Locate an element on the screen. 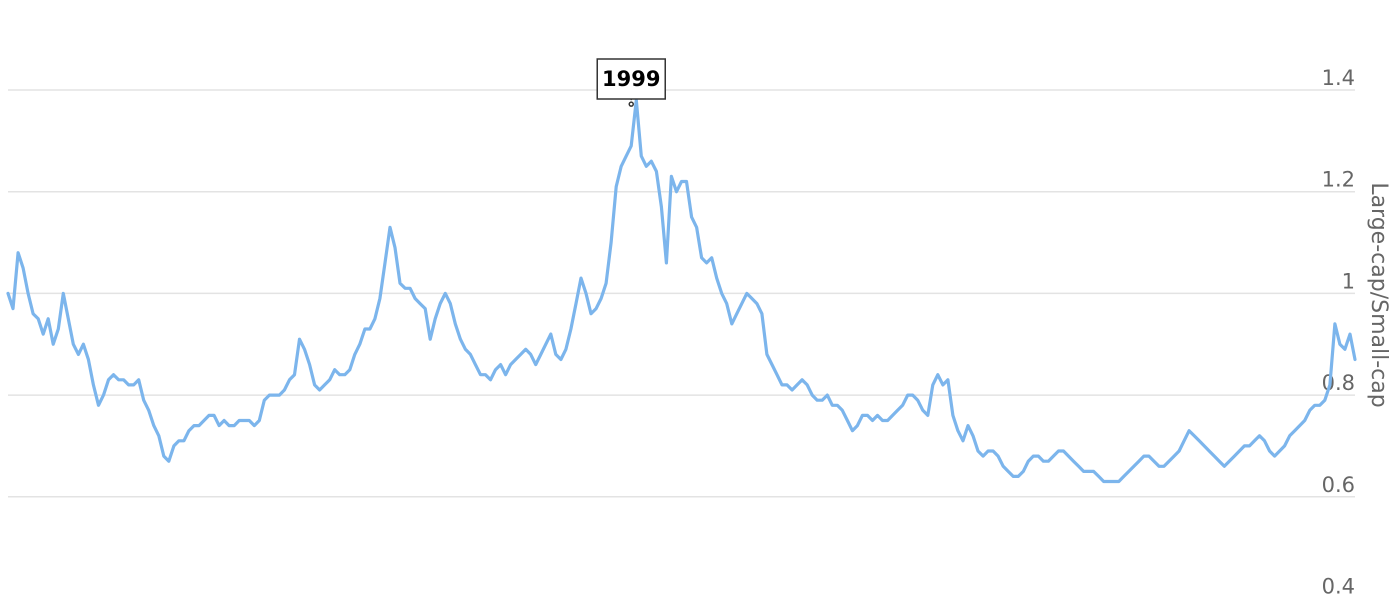 The width and height of the screenshot is (1400, 600). y-tick-label: 0.4 is located at coordinates (1338, 586).